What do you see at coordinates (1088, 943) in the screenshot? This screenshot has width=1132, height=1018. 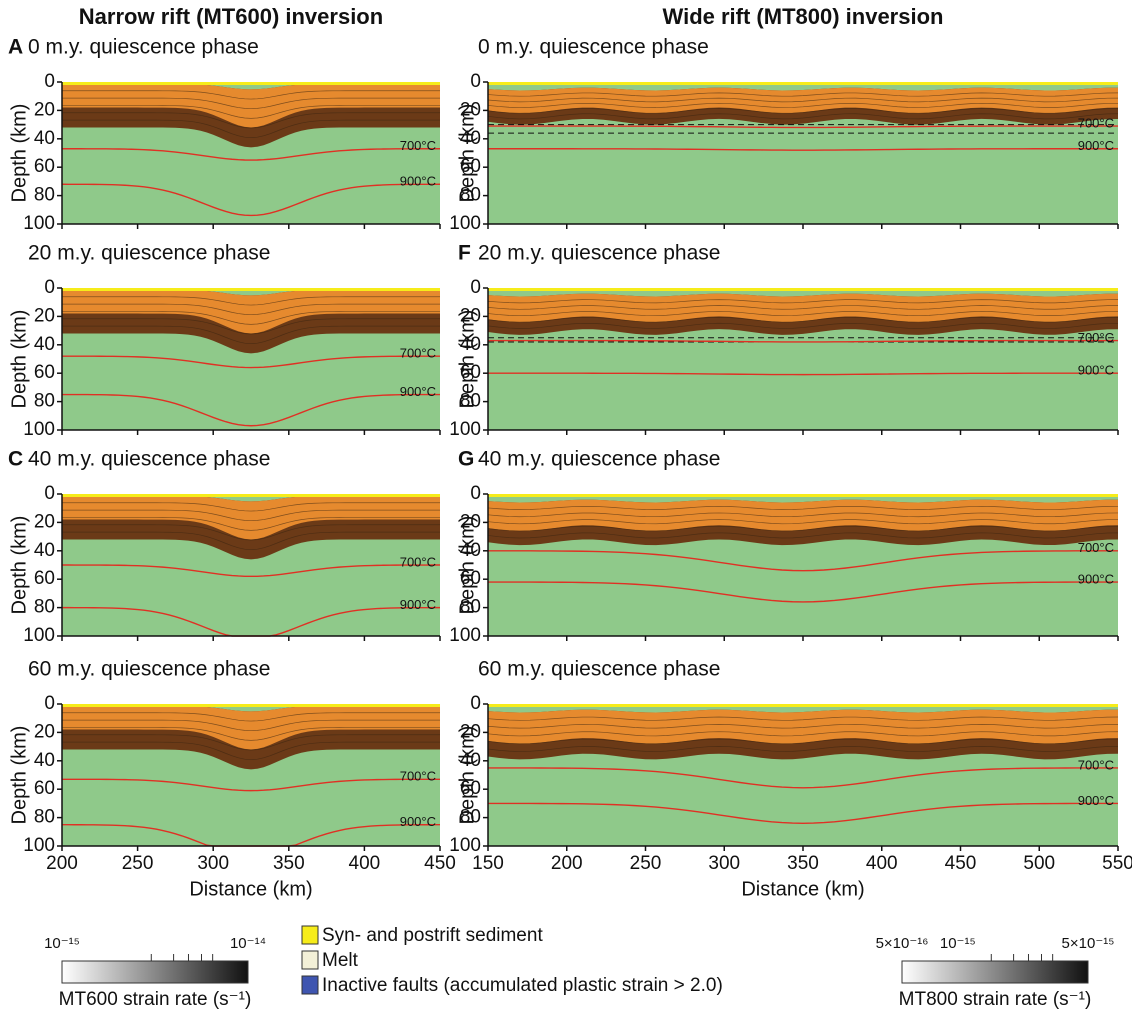 I see `colorbar-label: 5×10⁻¹⁵` at bounding box center [1088, 943].